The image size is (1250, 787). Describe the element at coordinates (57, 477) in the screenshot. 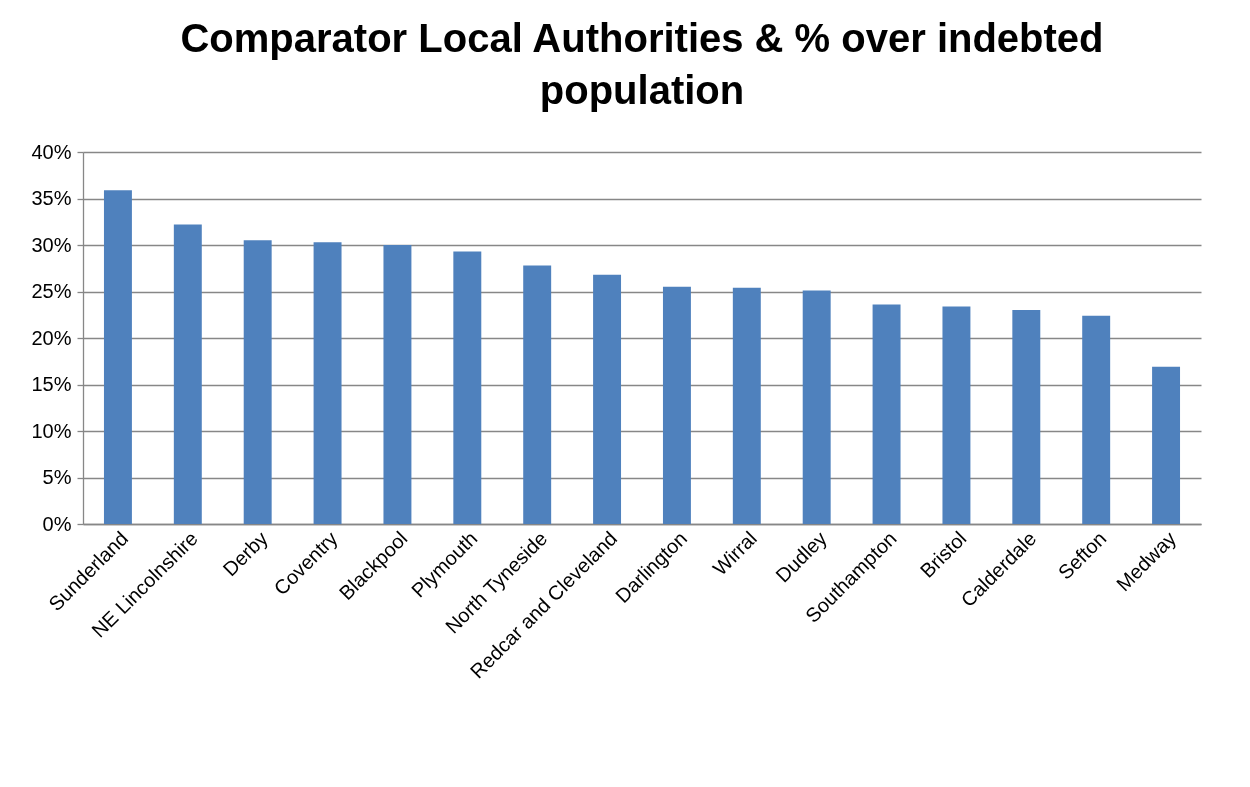

I see `y-tick-label: 5%` at that location.